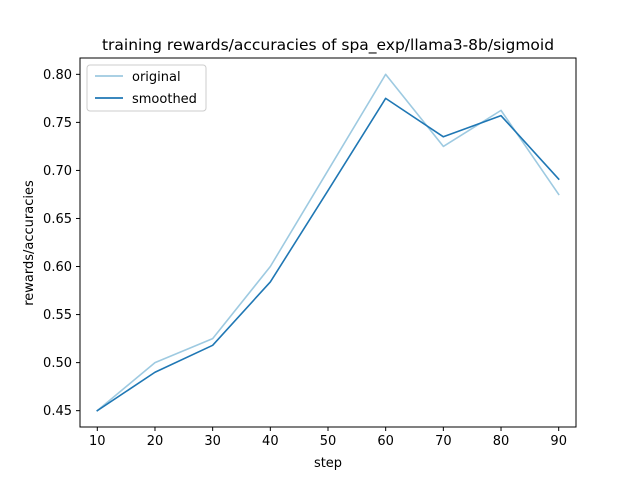  Describe the element at coordinates (57, 363) in the screenshot. I see `y-tick-label: 0.50` at that location.